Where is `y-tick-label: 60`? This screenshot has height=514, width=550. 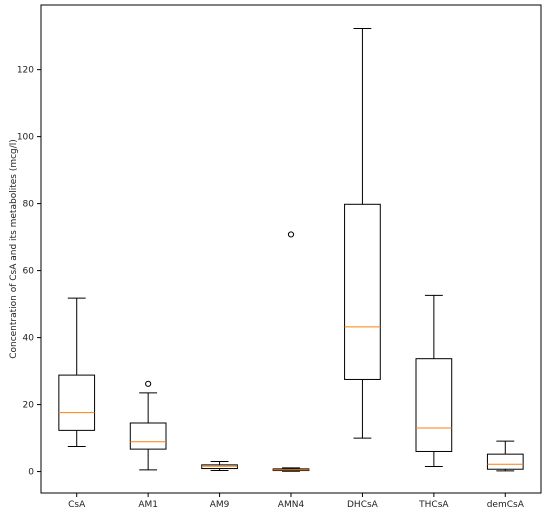 y-tick-label: 60 is located at coordinates (29, 272).